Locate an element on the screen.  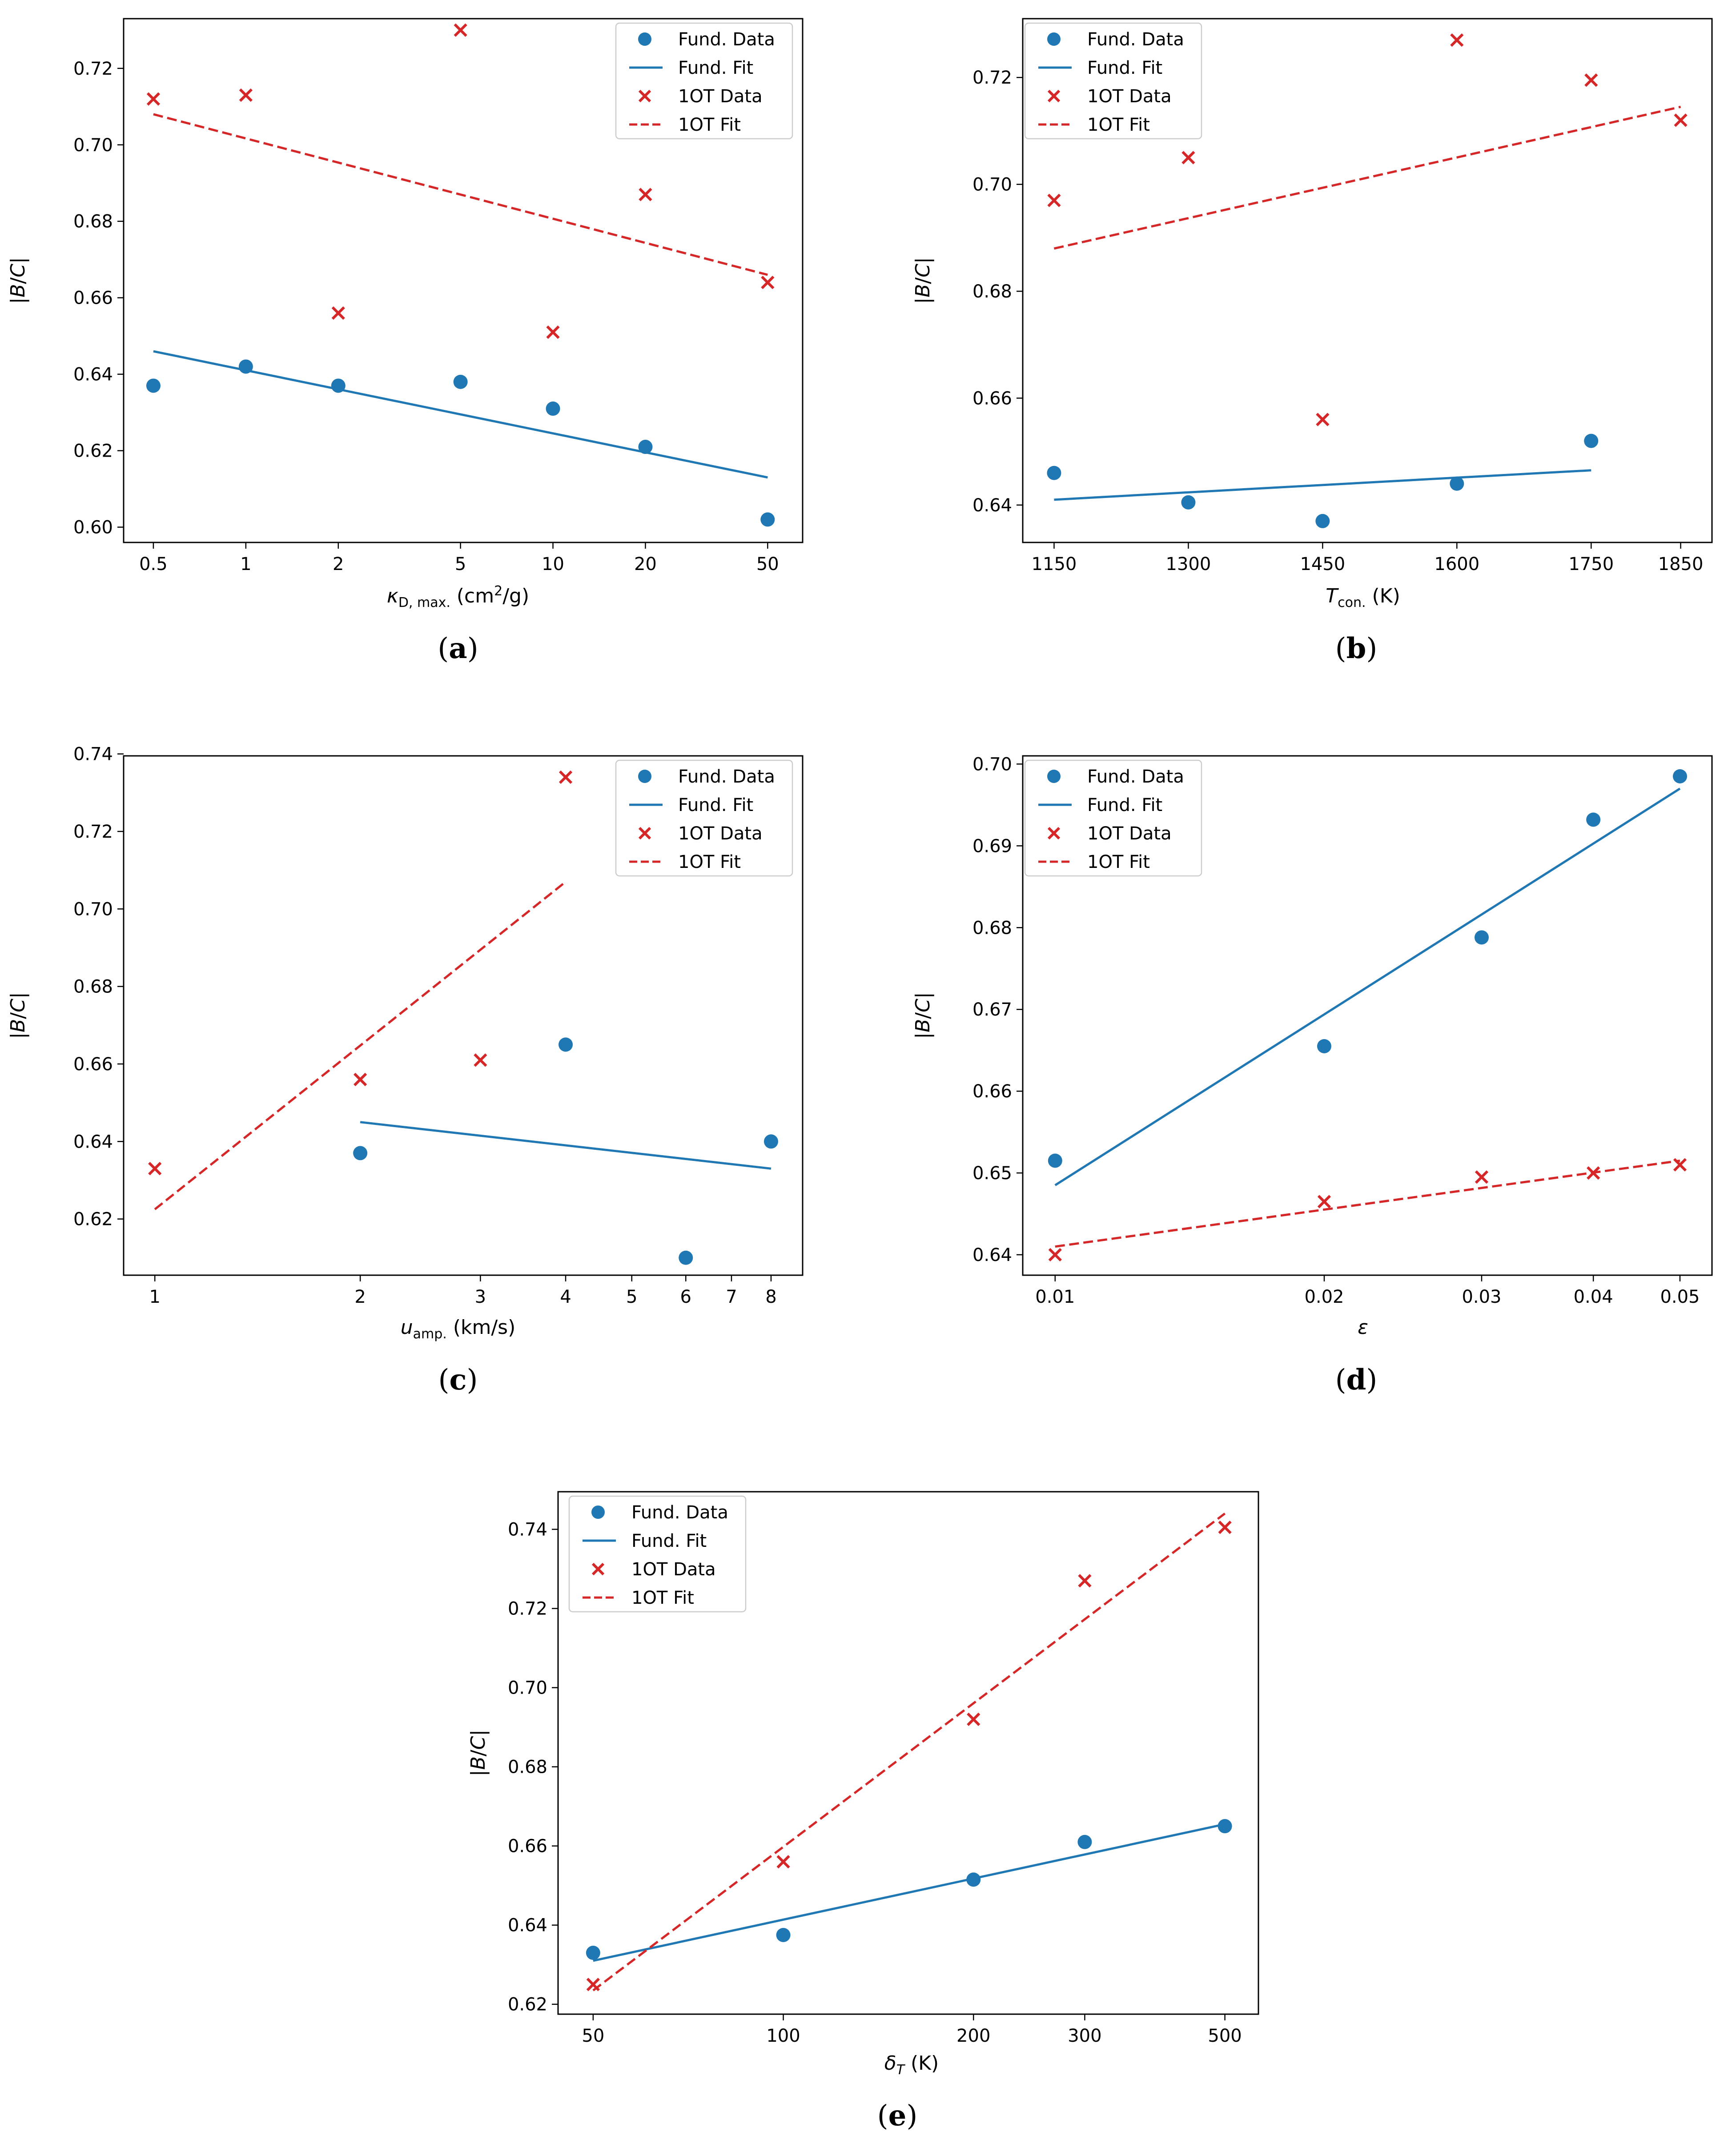
series-fund-fit-b is located at coordinates (1323, 485).